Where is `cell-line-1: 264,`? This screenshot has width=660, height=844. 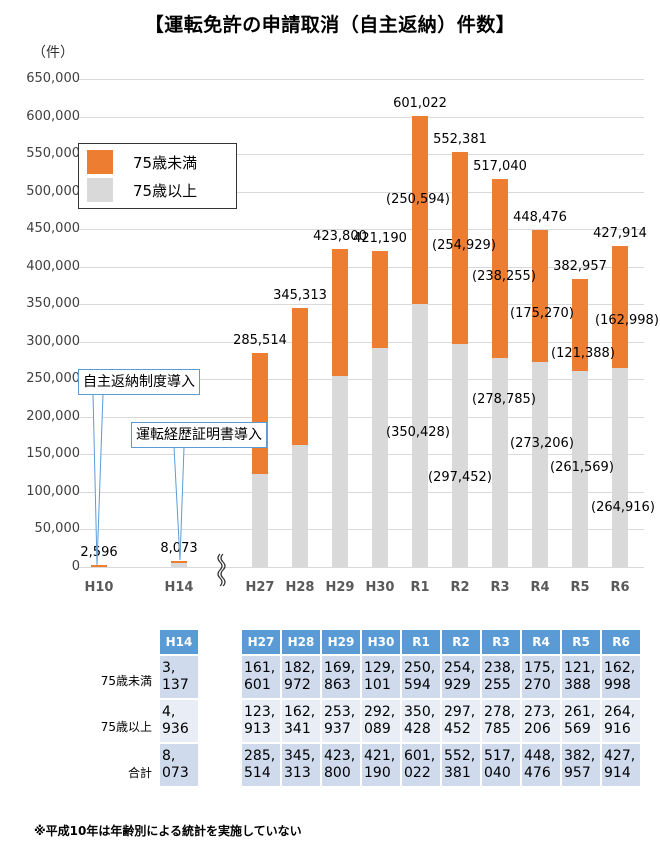
cell-line-1: 264, is located at coordinates (620, 712).